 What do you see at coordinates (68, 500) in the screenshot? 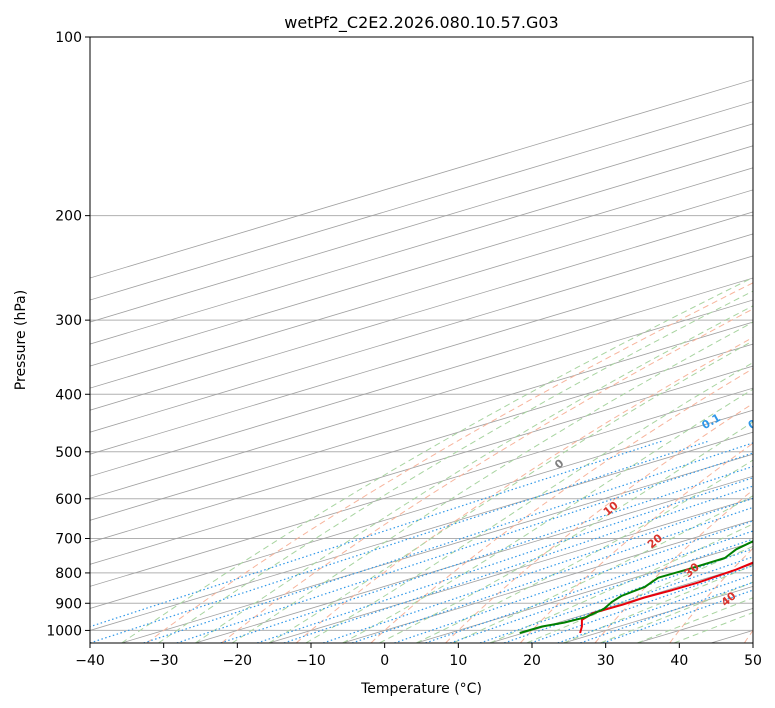
I see `y-tick-label: 600` at bounding box center [68, 500].